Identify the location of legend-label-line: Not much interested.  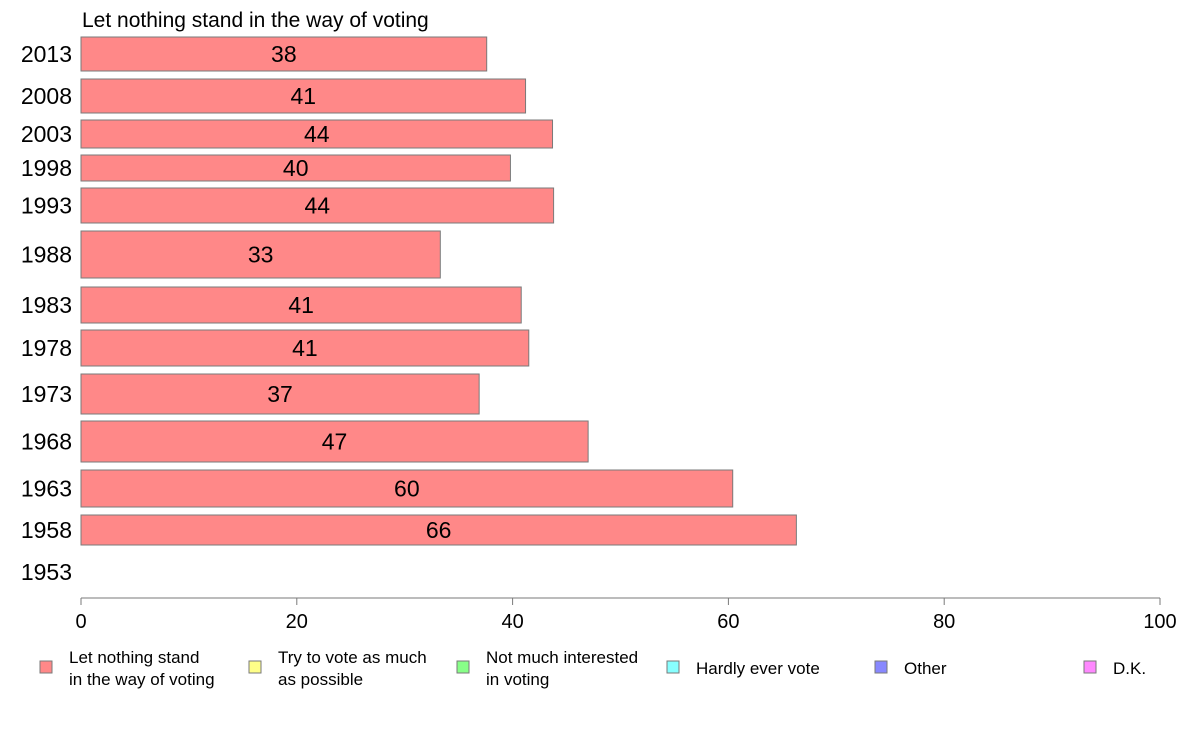
(562, 657).